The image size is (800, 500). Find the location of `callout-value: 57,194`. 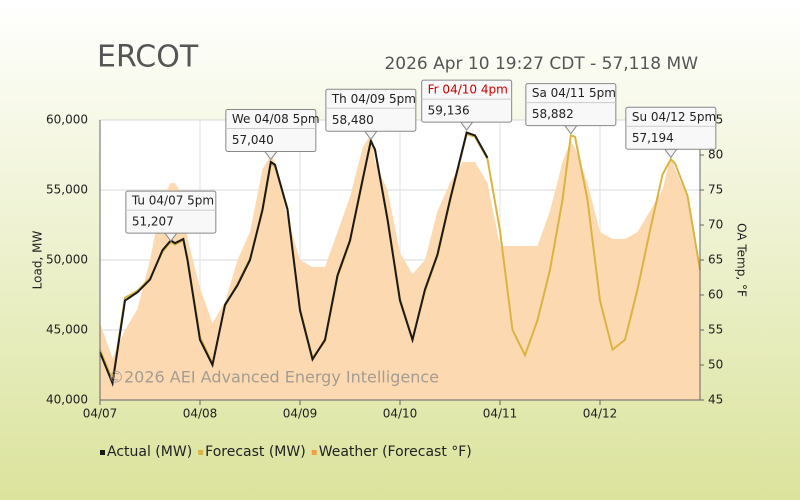

callout-value: 57,194 is located at coordinates (653, 138).